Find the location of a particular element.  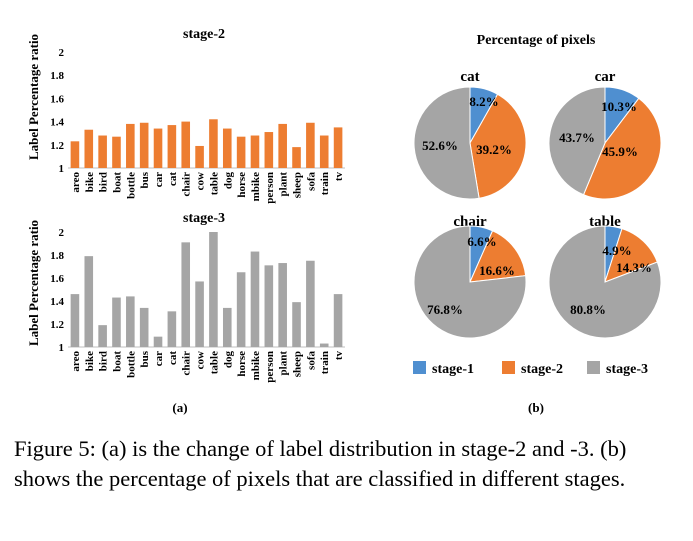

pie-table: table 4.9% 14.3% 80.8% is located at coordinates (605, 276).